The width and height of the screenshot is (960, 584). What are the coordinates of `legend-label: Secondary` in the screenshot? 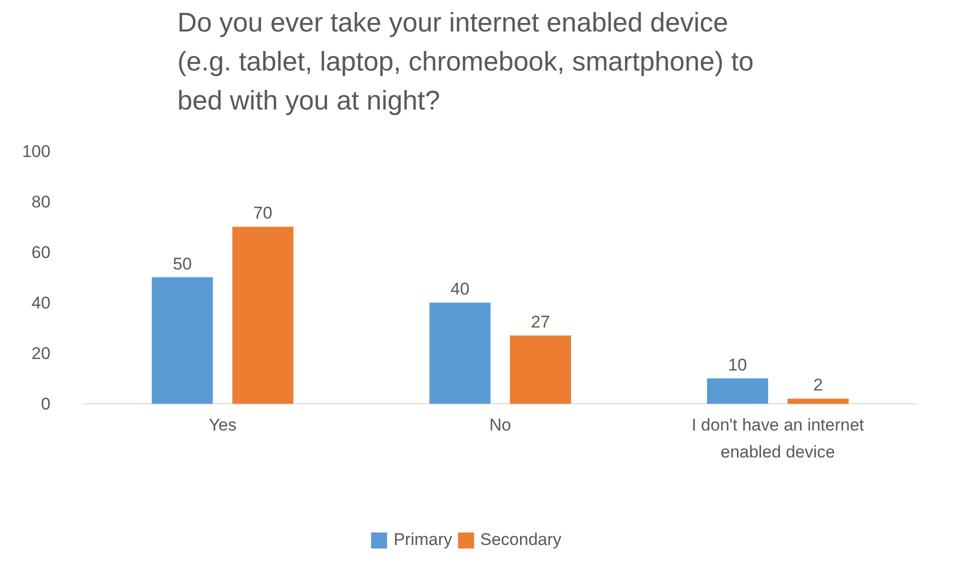 It's located at (521, 540).